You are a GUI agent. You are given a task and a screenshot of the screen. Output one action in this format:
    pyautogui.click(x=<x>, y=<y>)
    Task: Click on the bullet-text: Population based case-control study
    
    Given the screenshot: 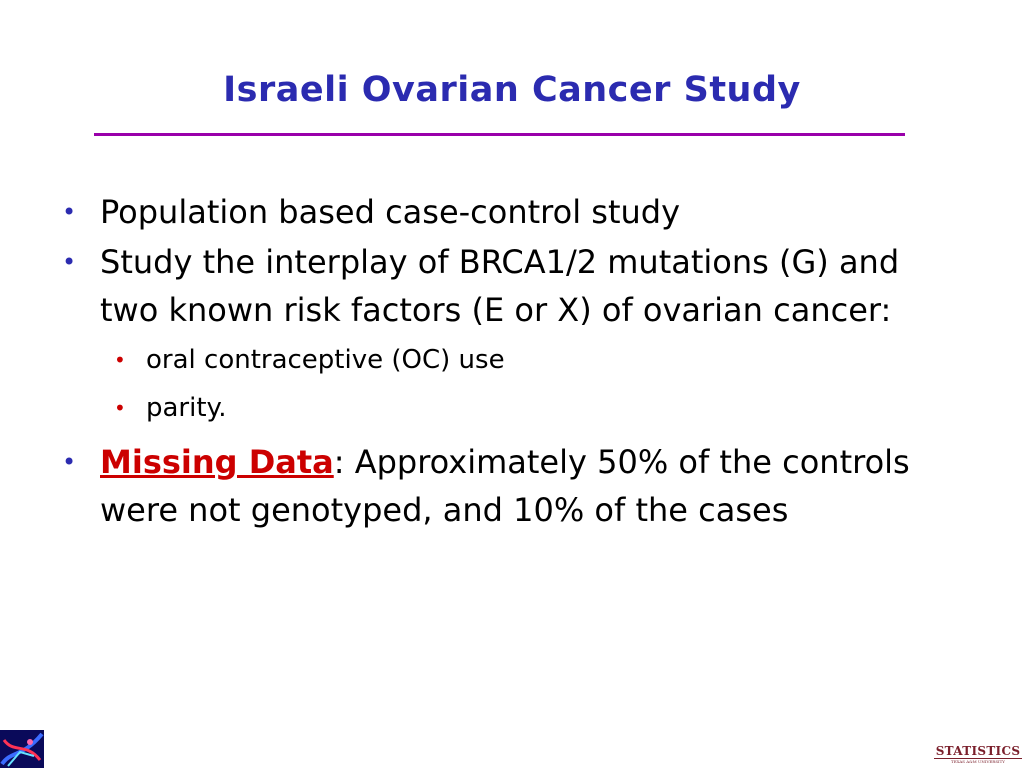 What is the action you would take?
    pyautogui.click(x=390, y=212)
    